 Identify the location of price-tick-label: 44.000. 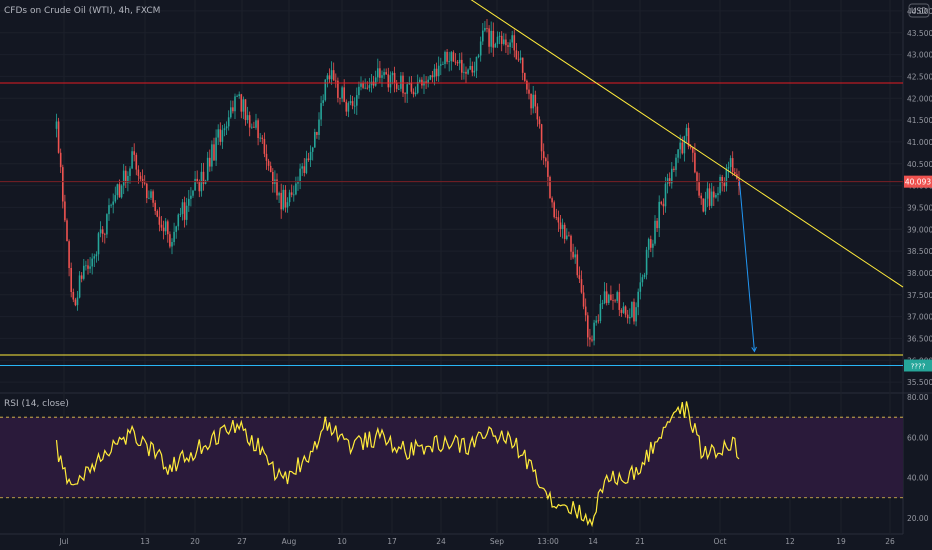
(919, 11).